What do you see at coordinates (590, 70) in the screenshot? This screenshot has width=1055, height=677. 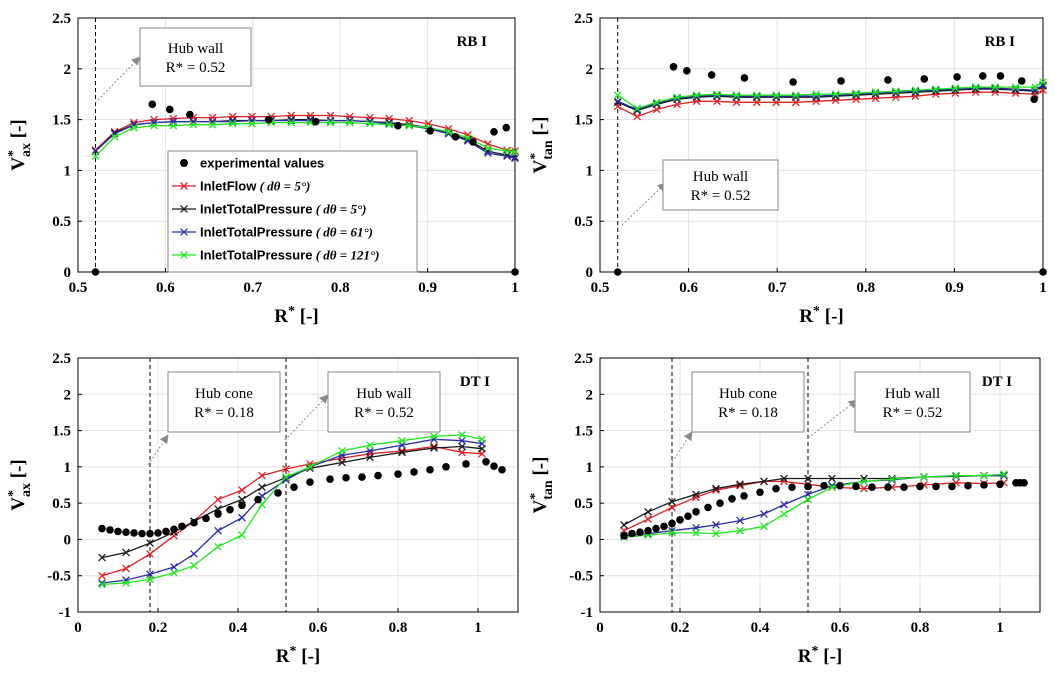 I see `y-tick-label: 2` at bounding box center [590, 70].